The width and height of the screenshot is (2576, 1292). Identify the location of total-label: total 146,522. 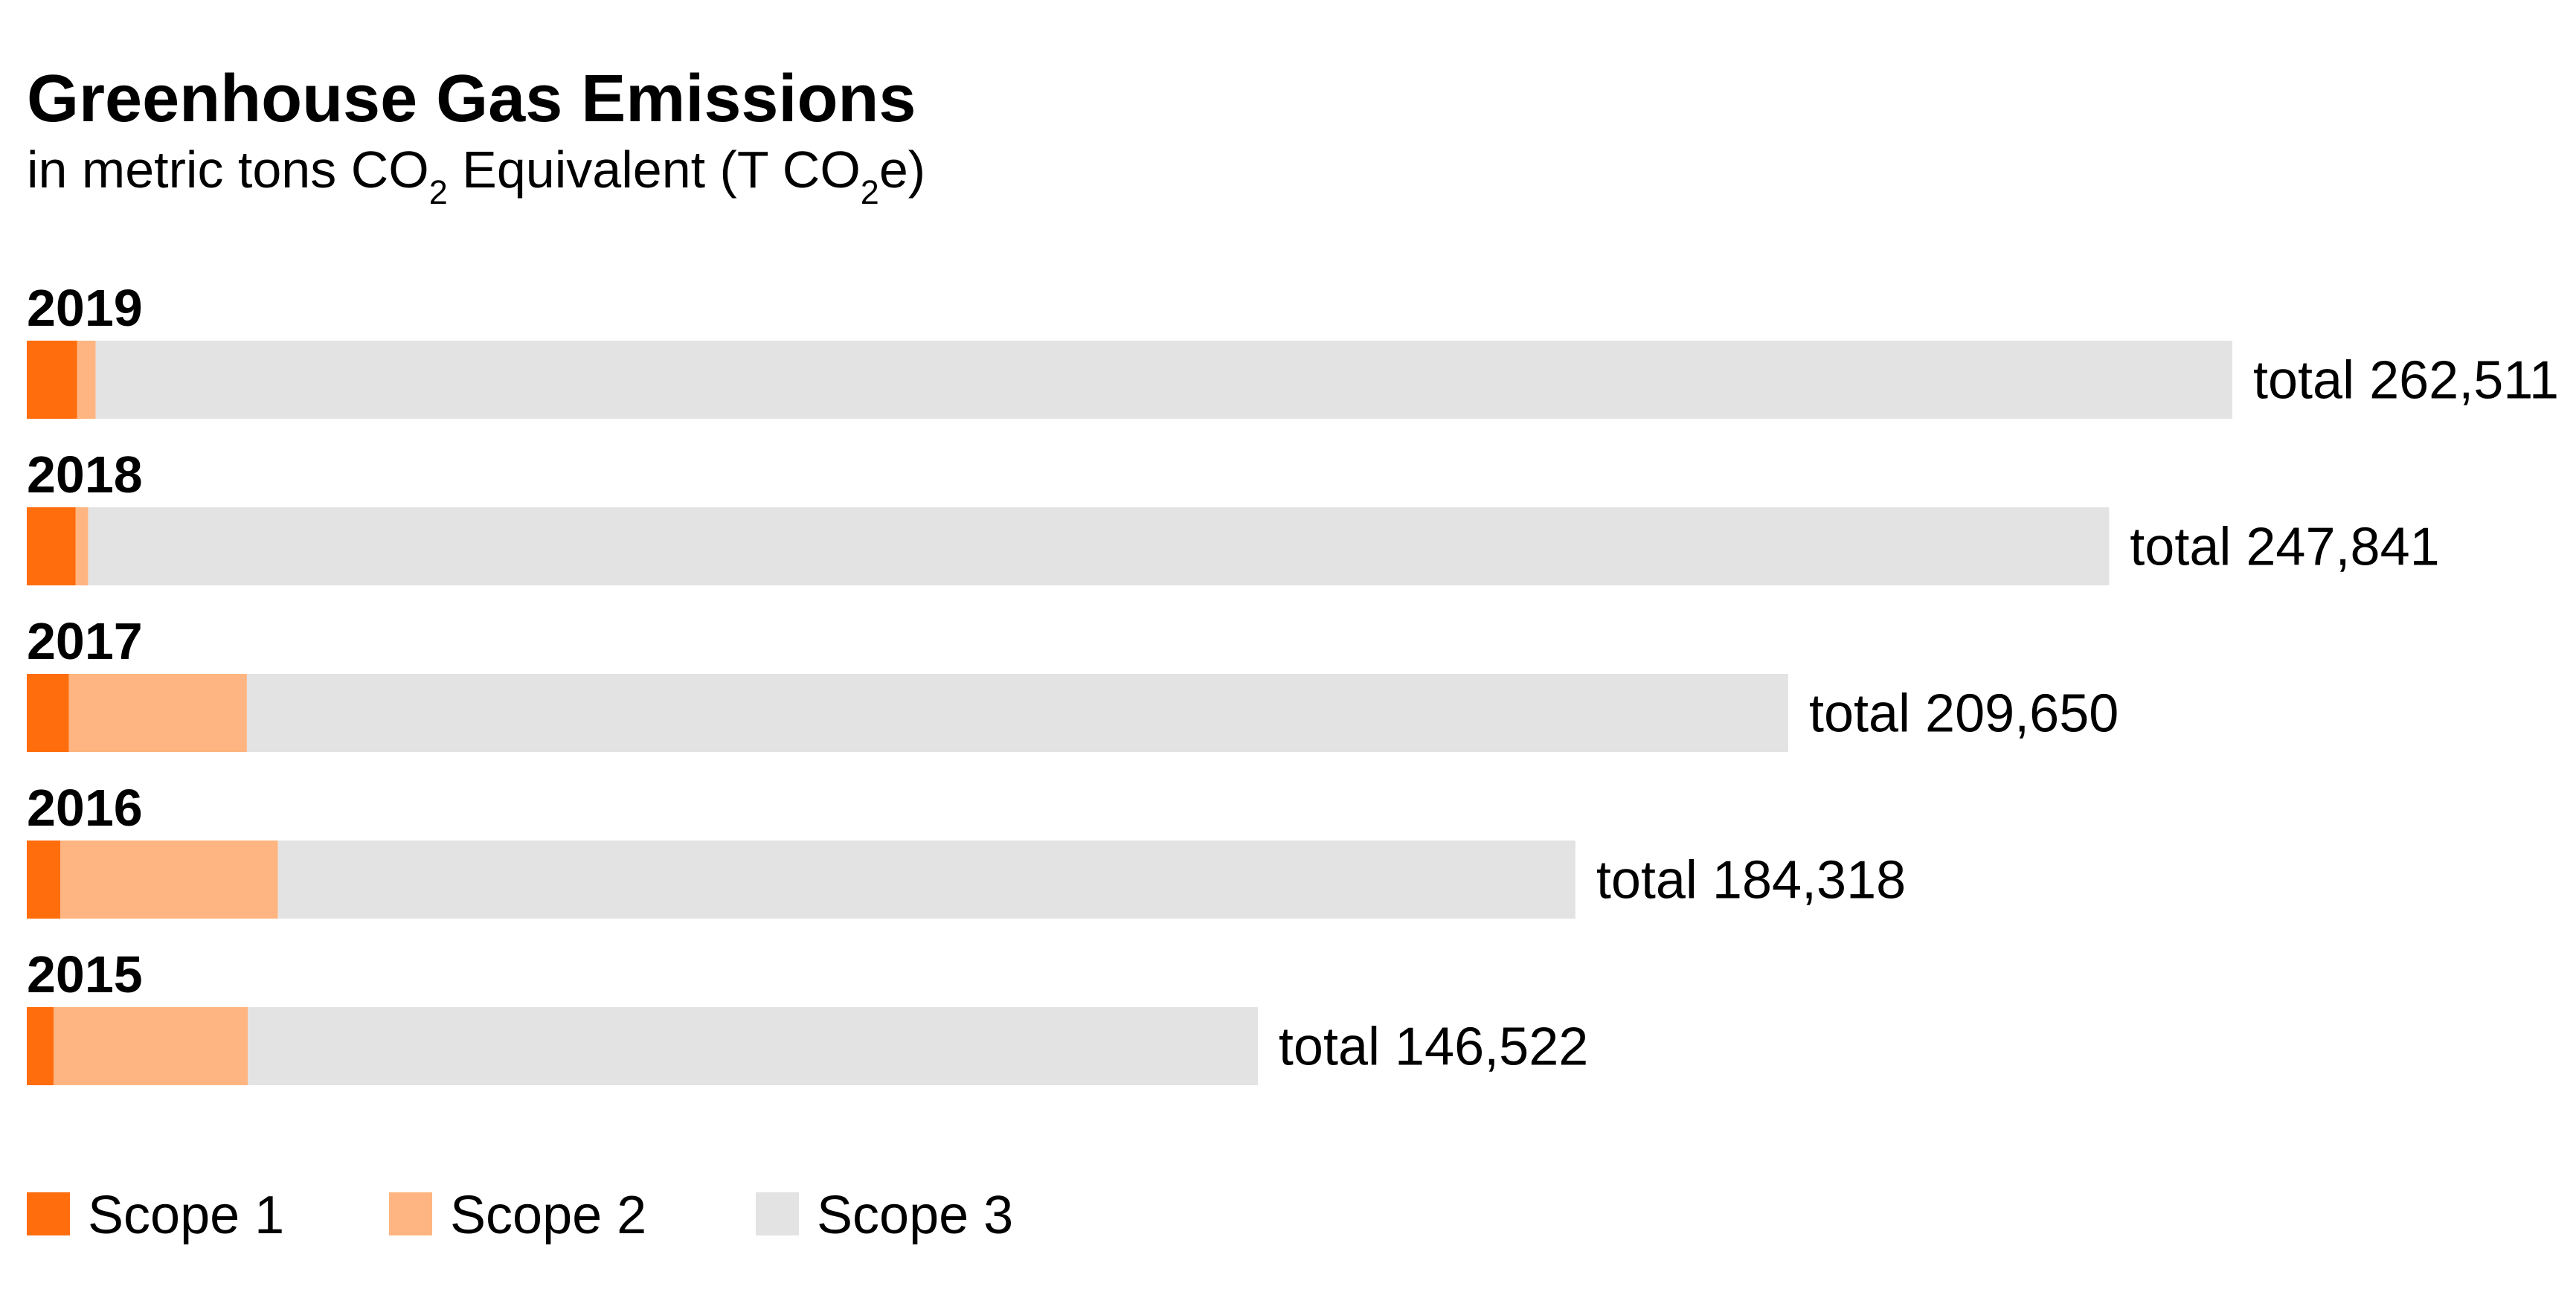
(1433, 1047).